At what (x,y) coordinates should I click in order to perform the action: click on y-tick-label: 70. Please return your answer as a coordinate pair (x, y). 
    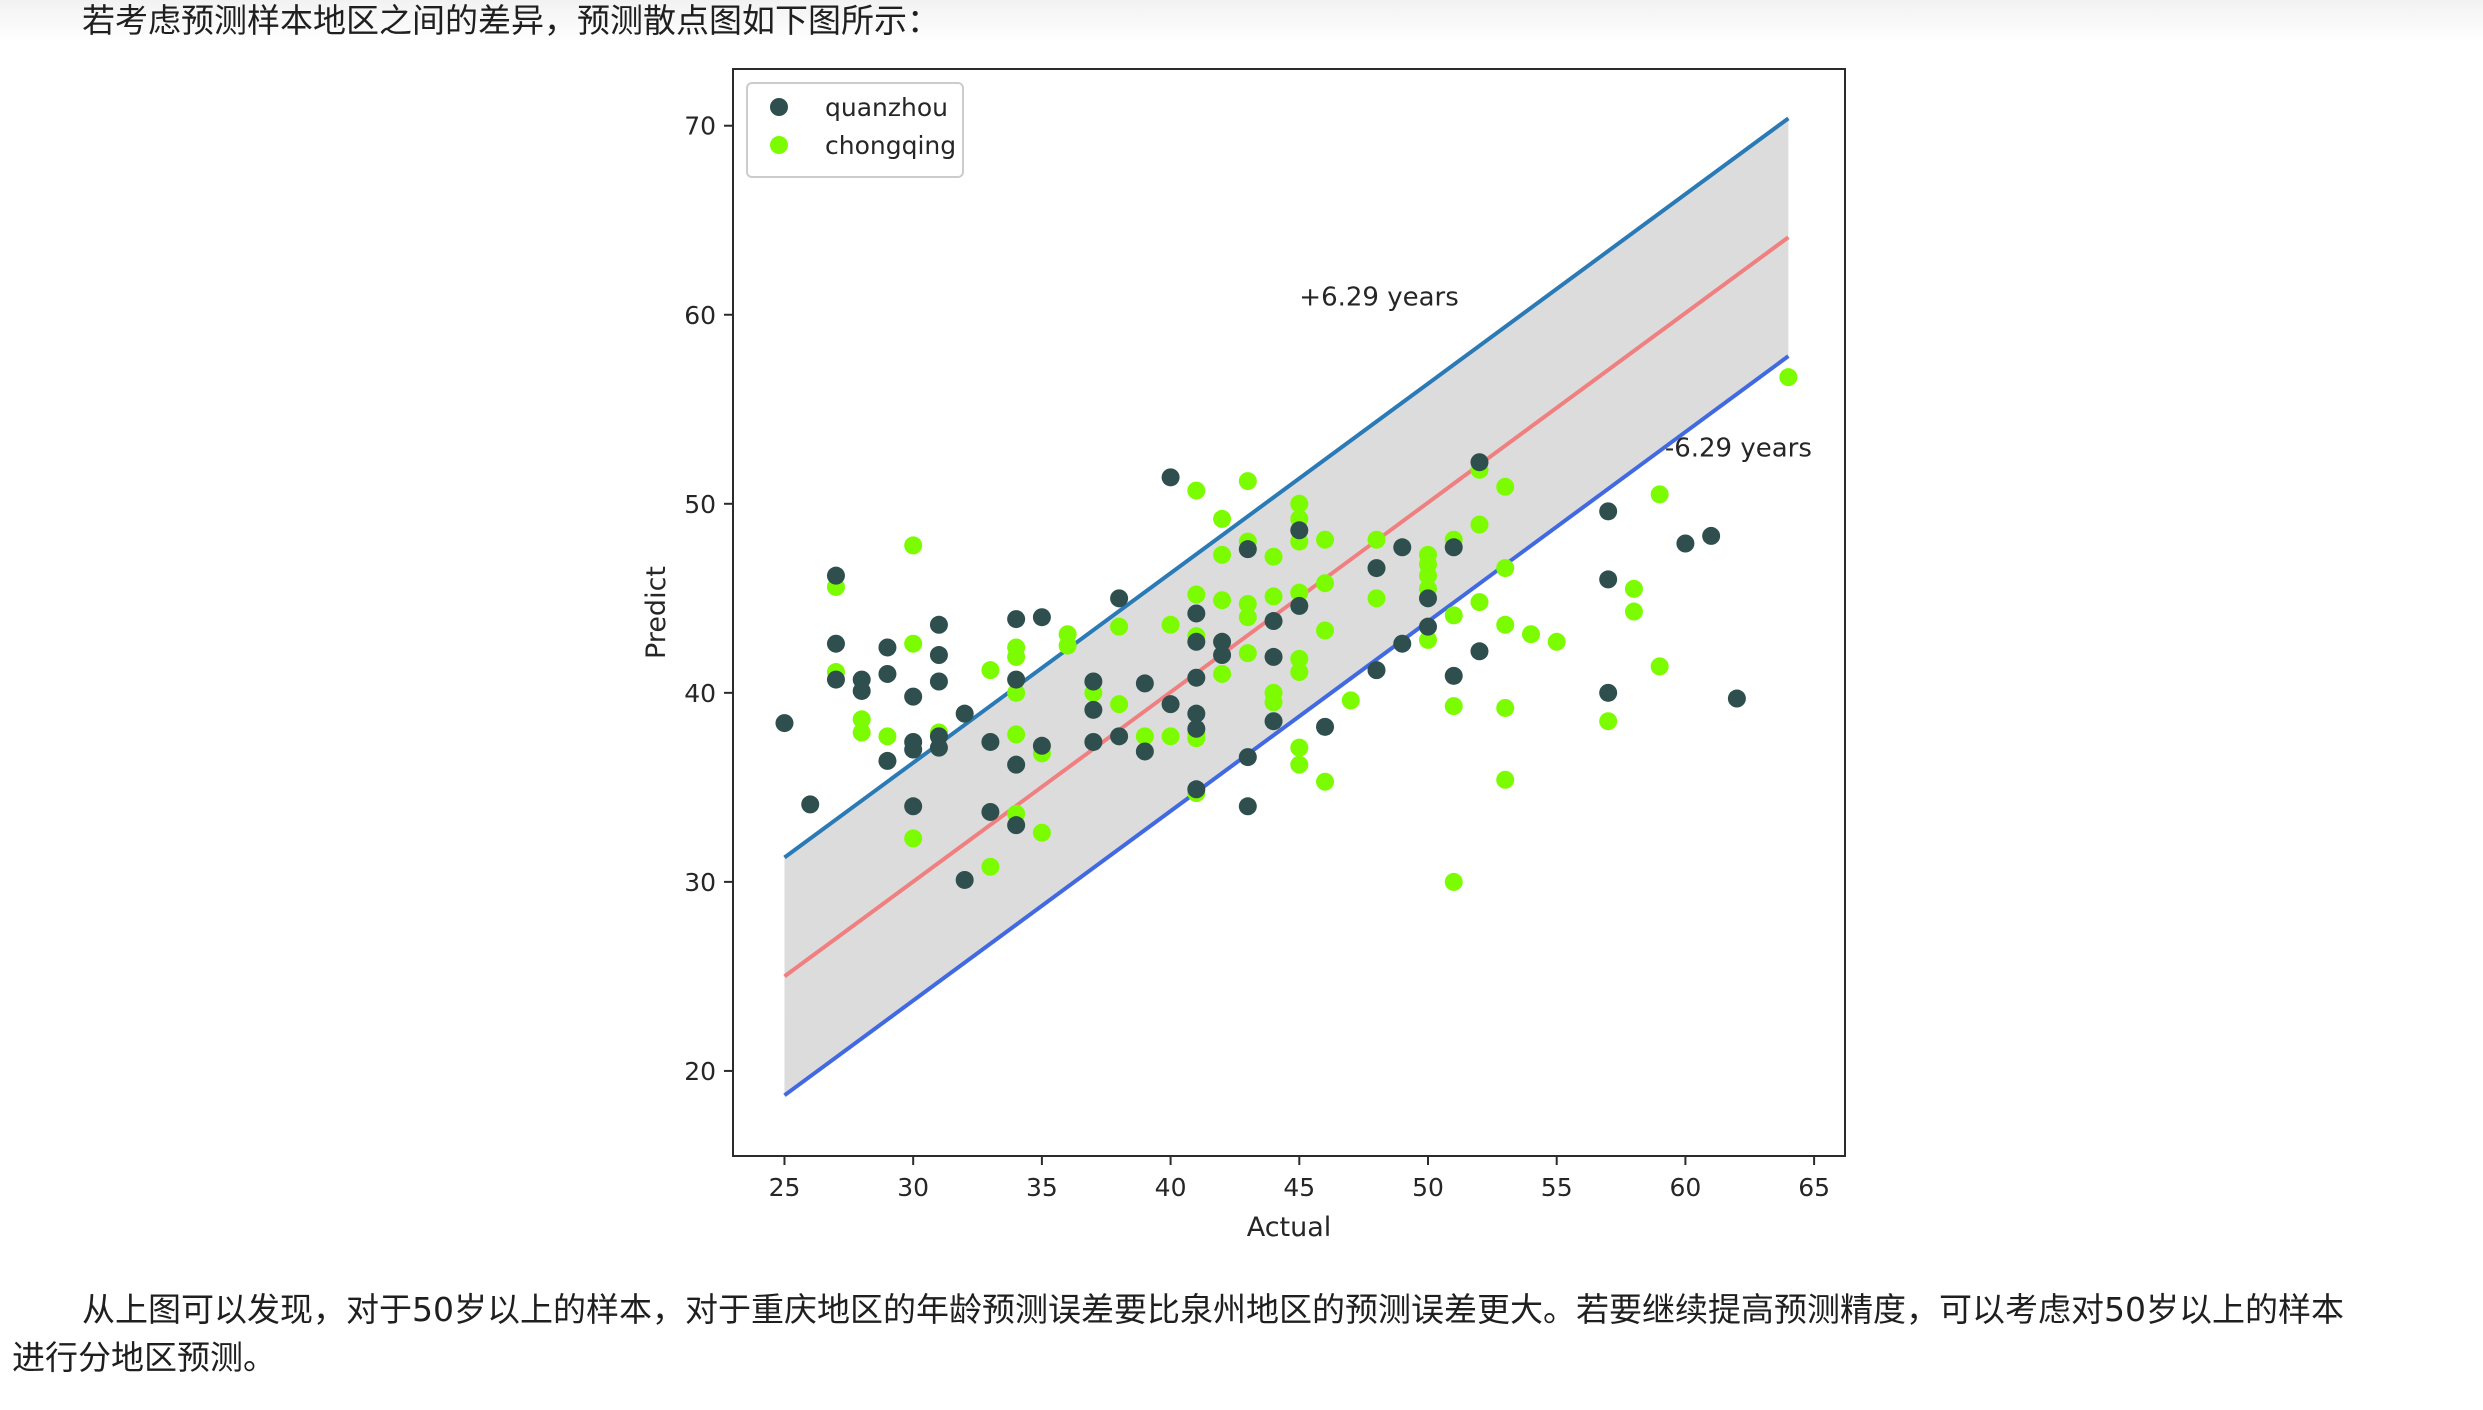
    Looking at the image, I should click on (700, 126).